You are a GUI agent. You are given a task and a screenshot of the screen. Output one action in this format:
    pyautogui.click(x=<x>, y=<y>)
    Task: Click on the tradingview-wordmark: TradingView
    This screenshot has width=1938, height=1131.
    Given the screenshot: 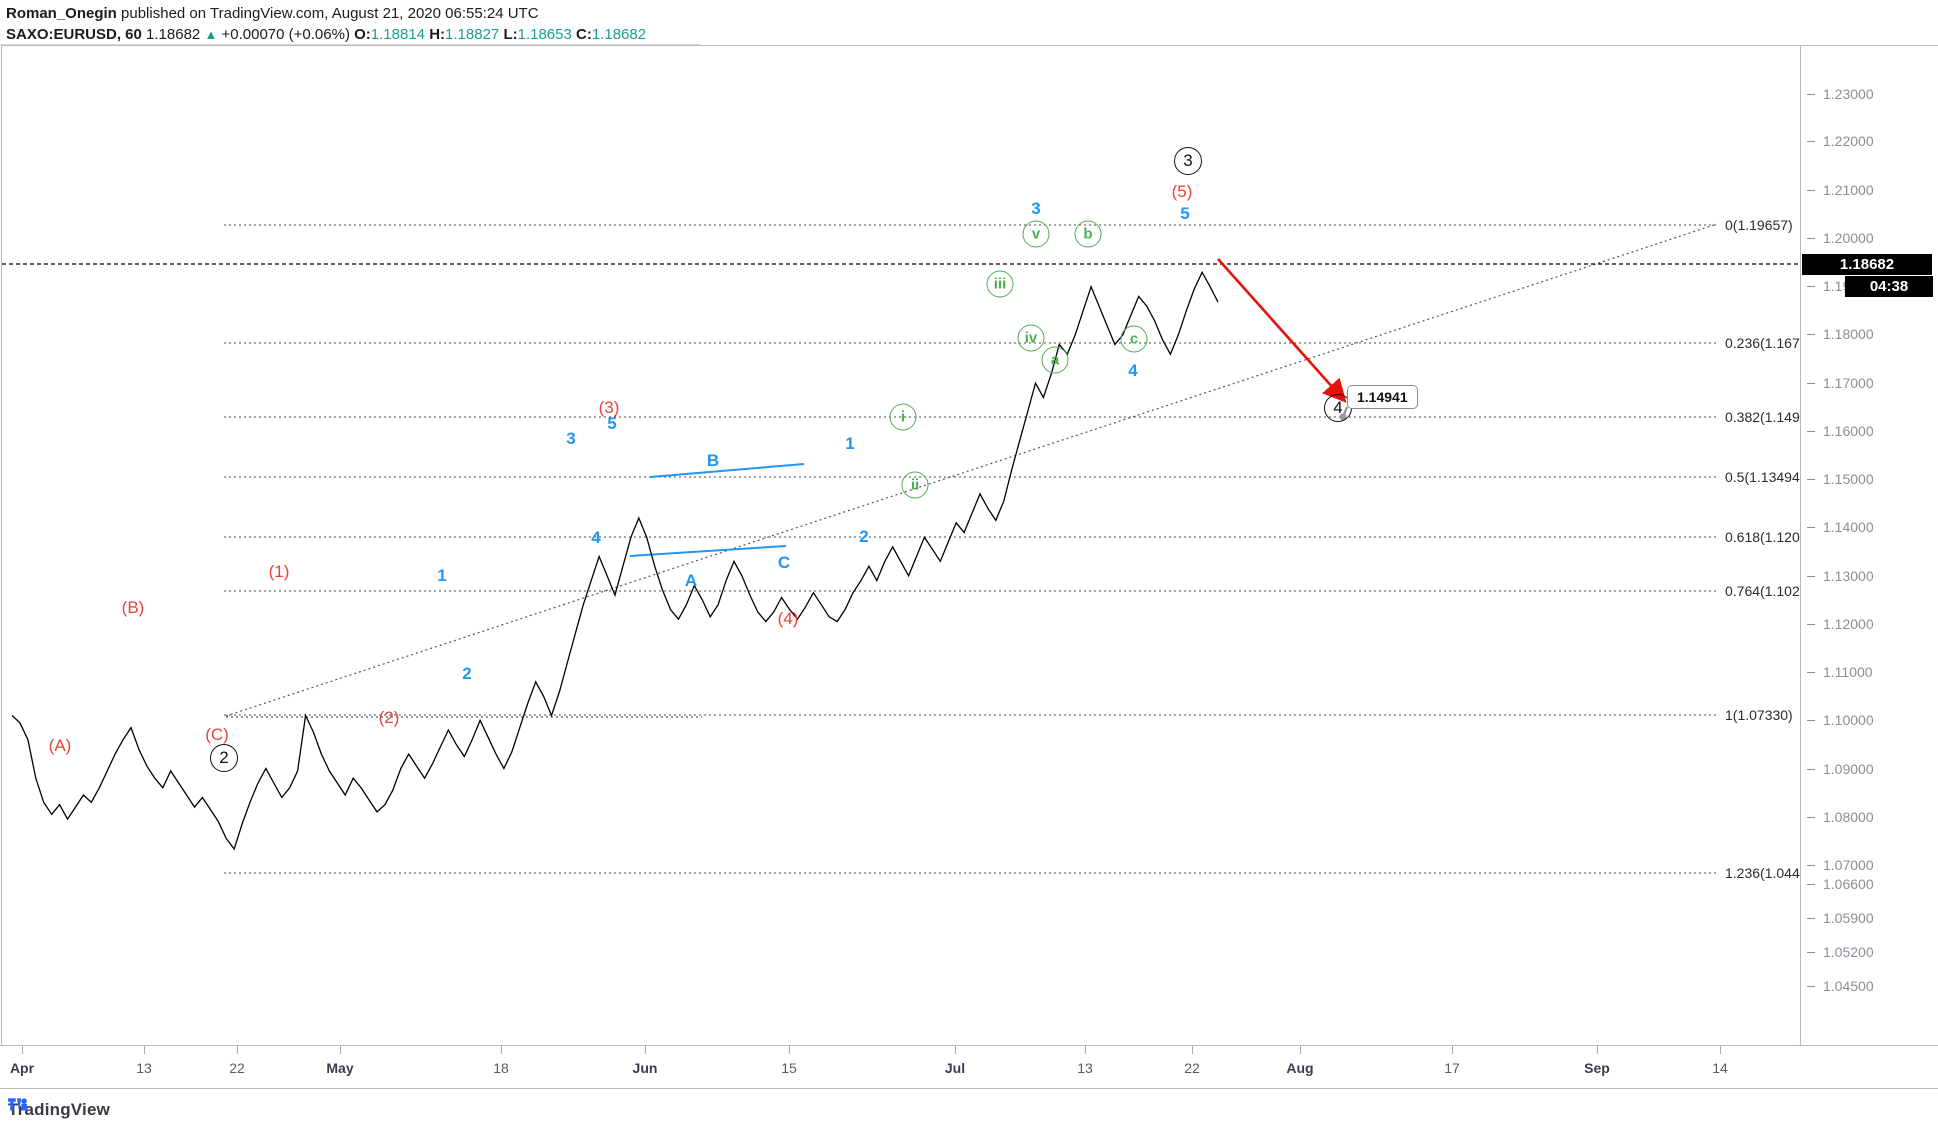 What is the action you would take?
    pyautogui.click(x=59, y=1109)
    